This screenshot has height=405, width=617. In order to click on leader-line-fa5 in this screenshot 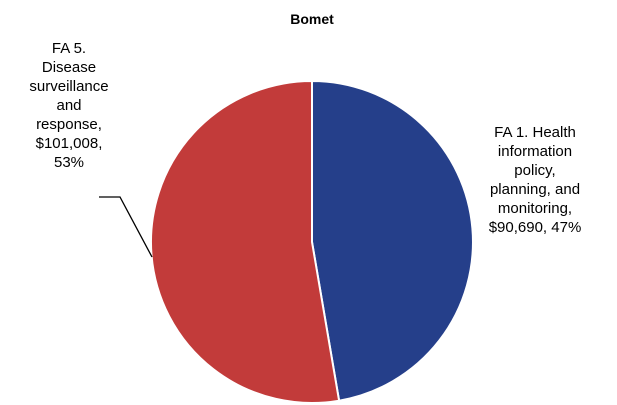, I will do `click(125, 227)`.